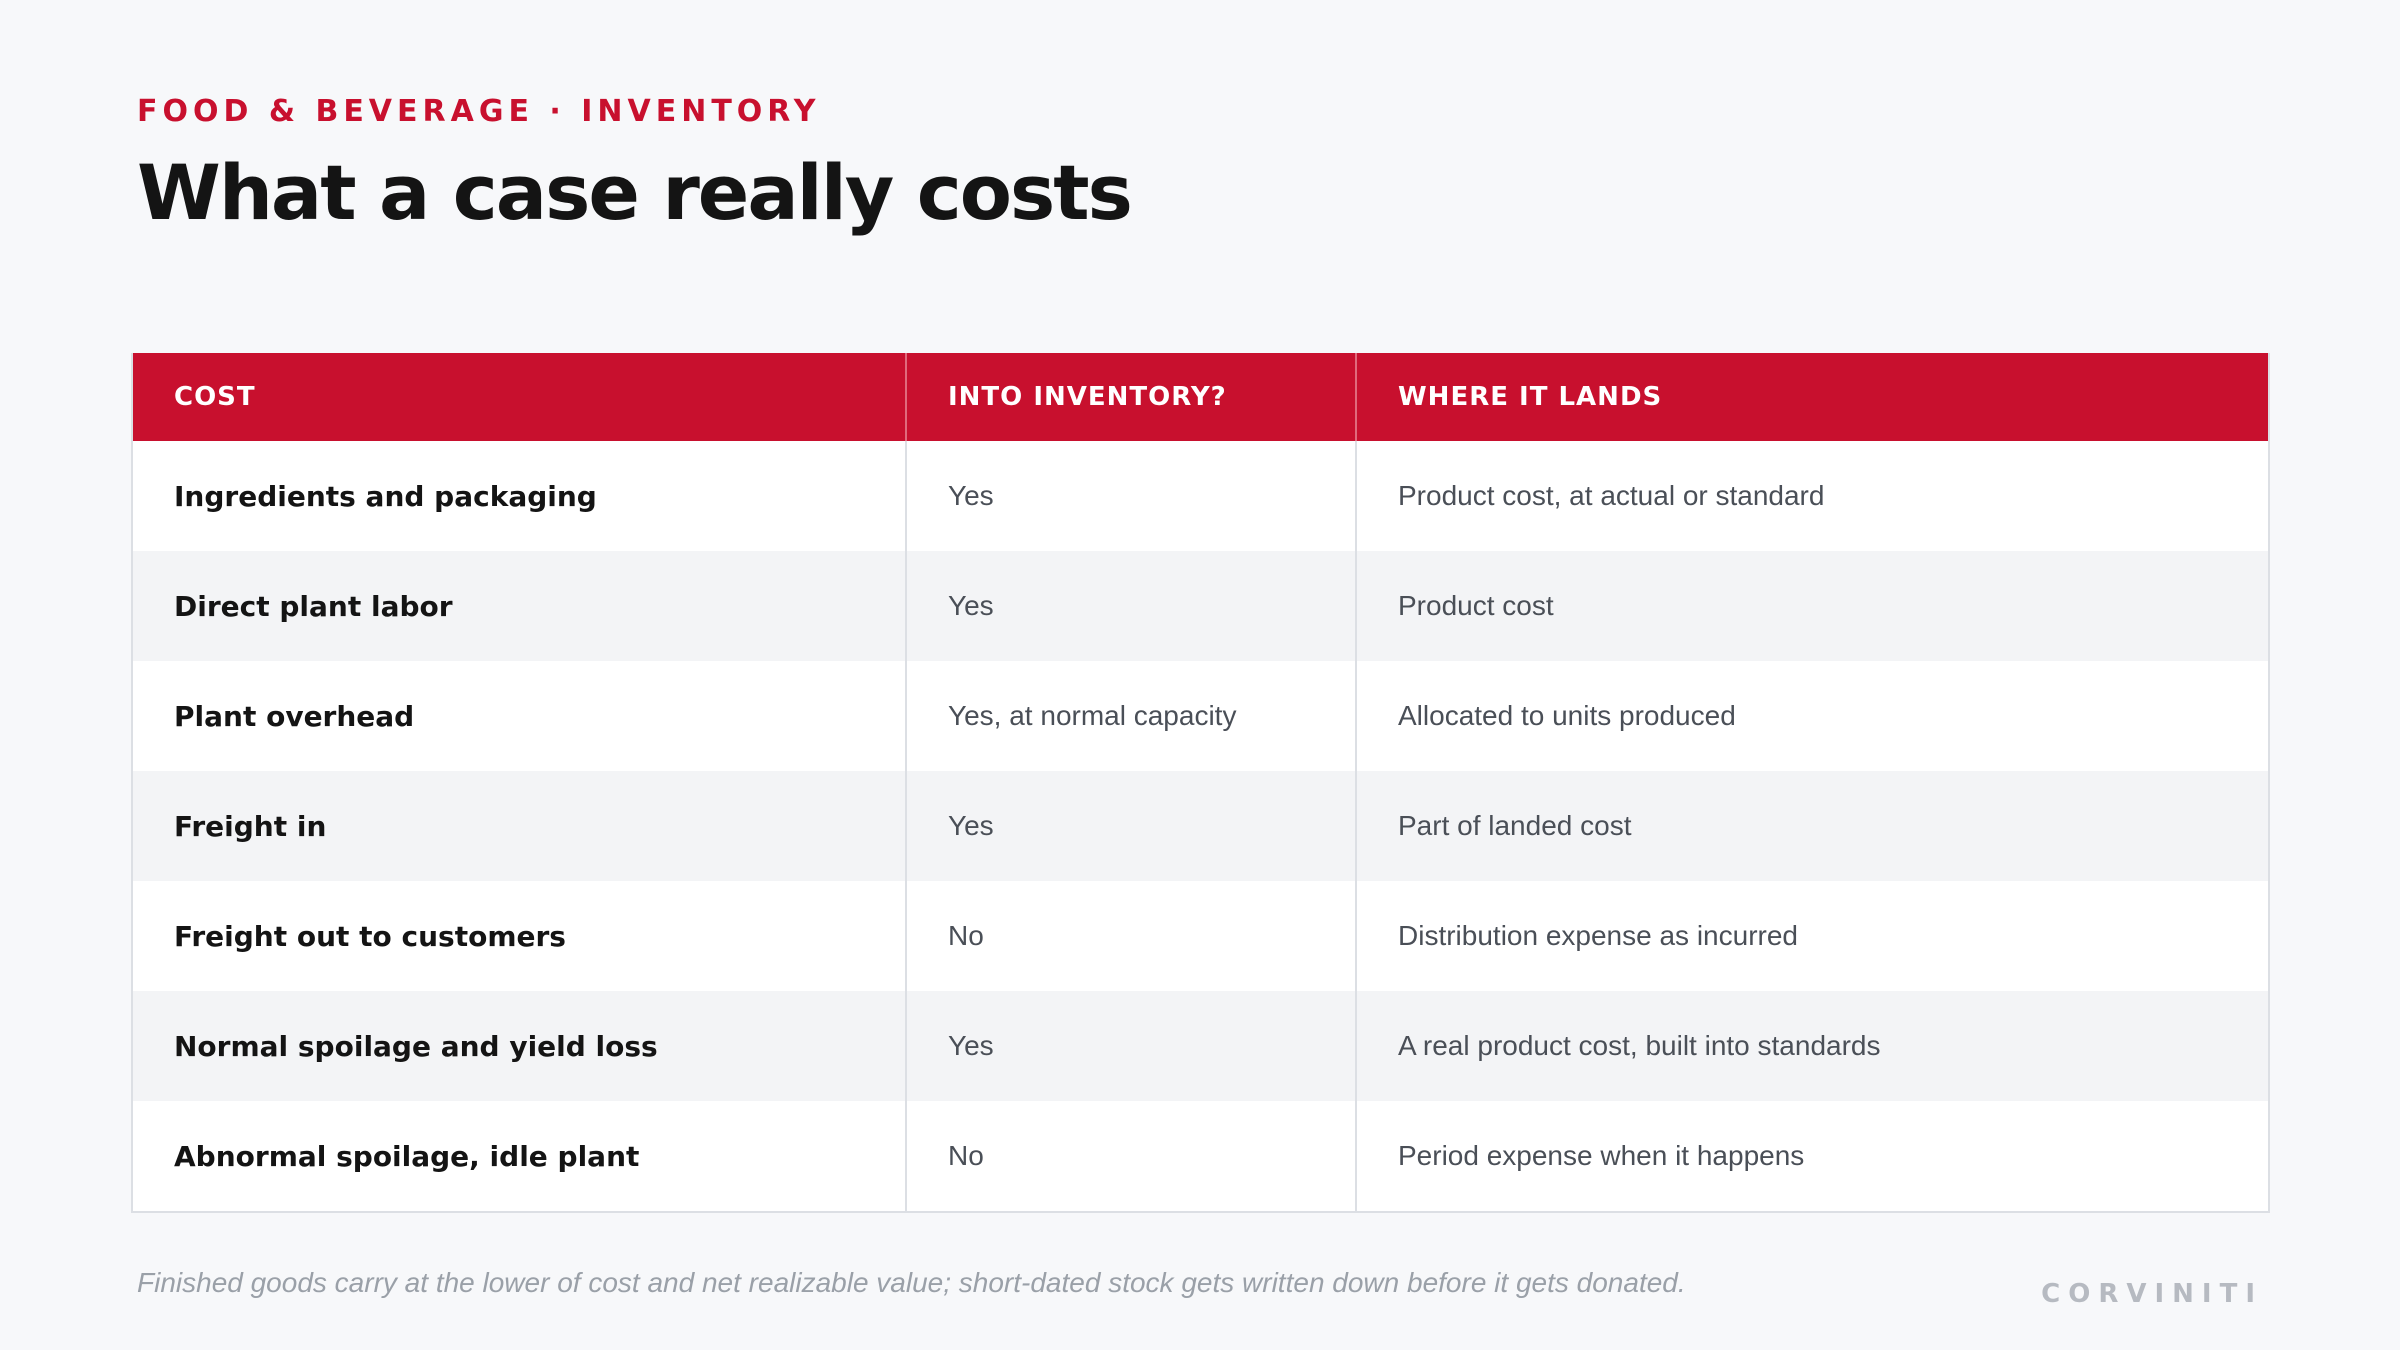 This screenshot has width=2400, height=1350. Describe the element at coordinates (519, 826) in the screenshot. I see `cost-cell: Freight in` at that location.